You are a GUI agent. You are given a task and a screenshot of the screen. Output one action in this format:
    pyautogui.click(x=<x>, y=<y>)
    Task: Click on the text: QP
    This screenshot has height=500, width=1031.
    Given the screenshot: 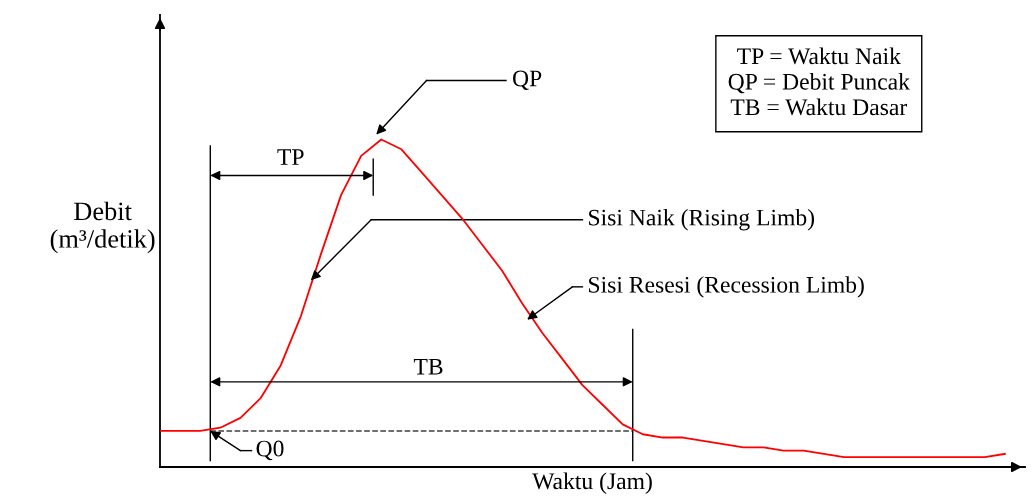 What is the action you would take?
    pyautogui.click(x=527, y=80)
    